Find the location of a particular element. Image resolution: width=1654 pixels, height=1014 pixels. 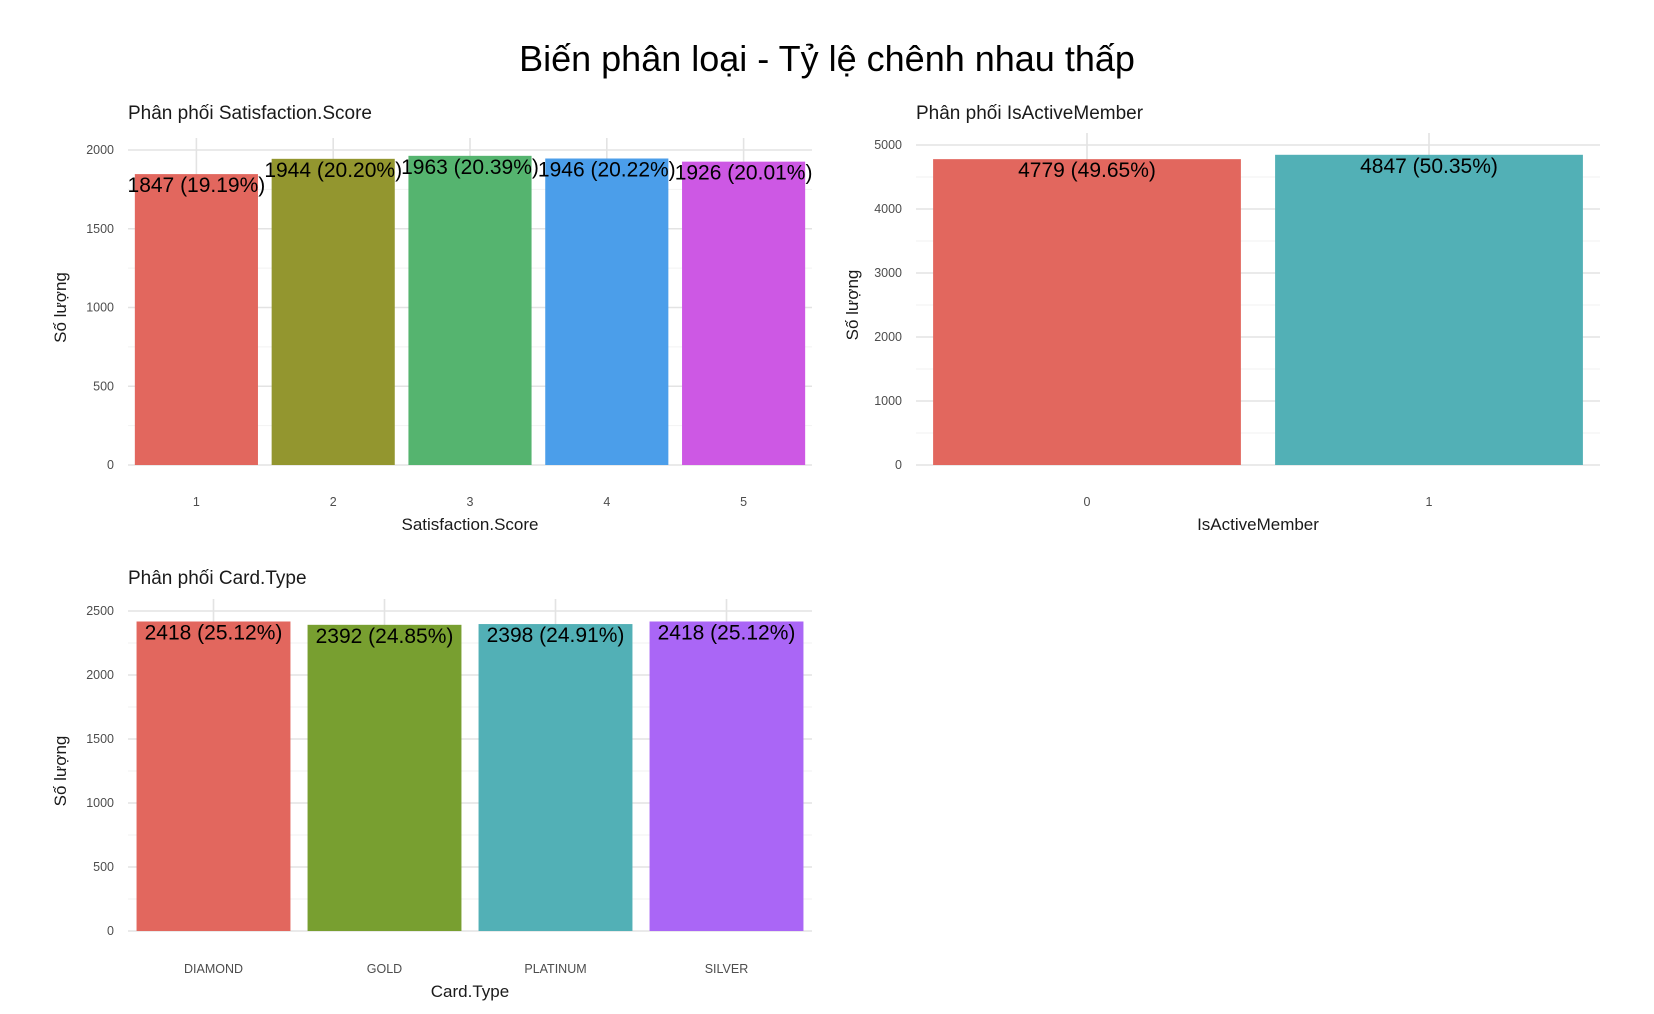

x-tick-label: 4 is located at coordinates (606, 502).